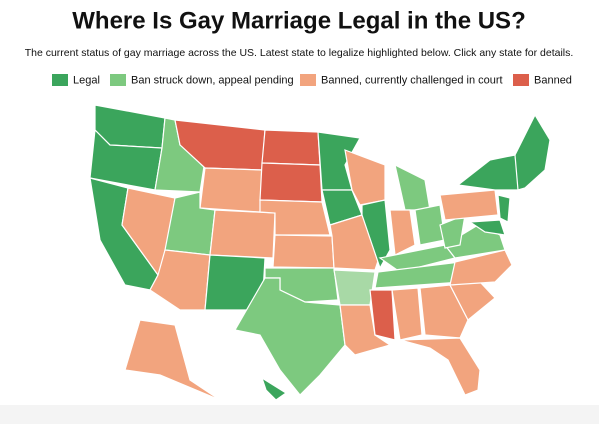 This screenshot has height=424, width=599. What do you see at coordinates (412, 80) in the screenshot?
I see `legend-label: Banned, currently challenged in court` at bounding box center [412, 80].